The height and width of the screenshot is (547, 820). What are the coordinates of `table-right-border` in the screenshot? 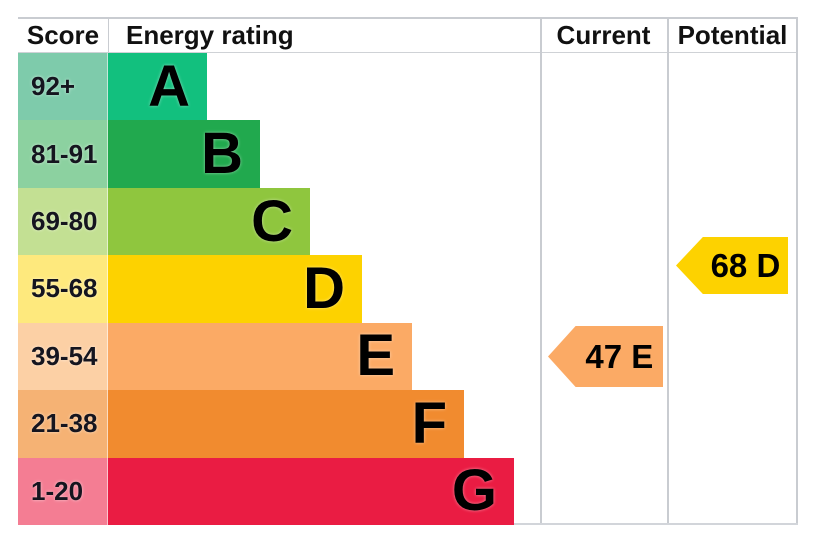 It's located at (797, 271).